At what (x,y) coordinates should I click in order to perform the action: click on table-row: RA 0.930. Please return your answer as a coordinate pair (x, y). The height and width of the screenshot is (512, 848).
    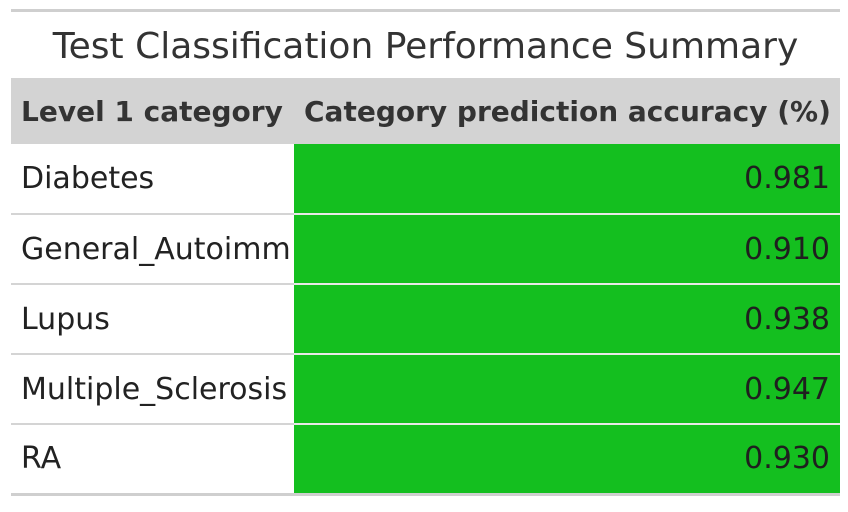
    Looking at the image, I should click on (425, 460).